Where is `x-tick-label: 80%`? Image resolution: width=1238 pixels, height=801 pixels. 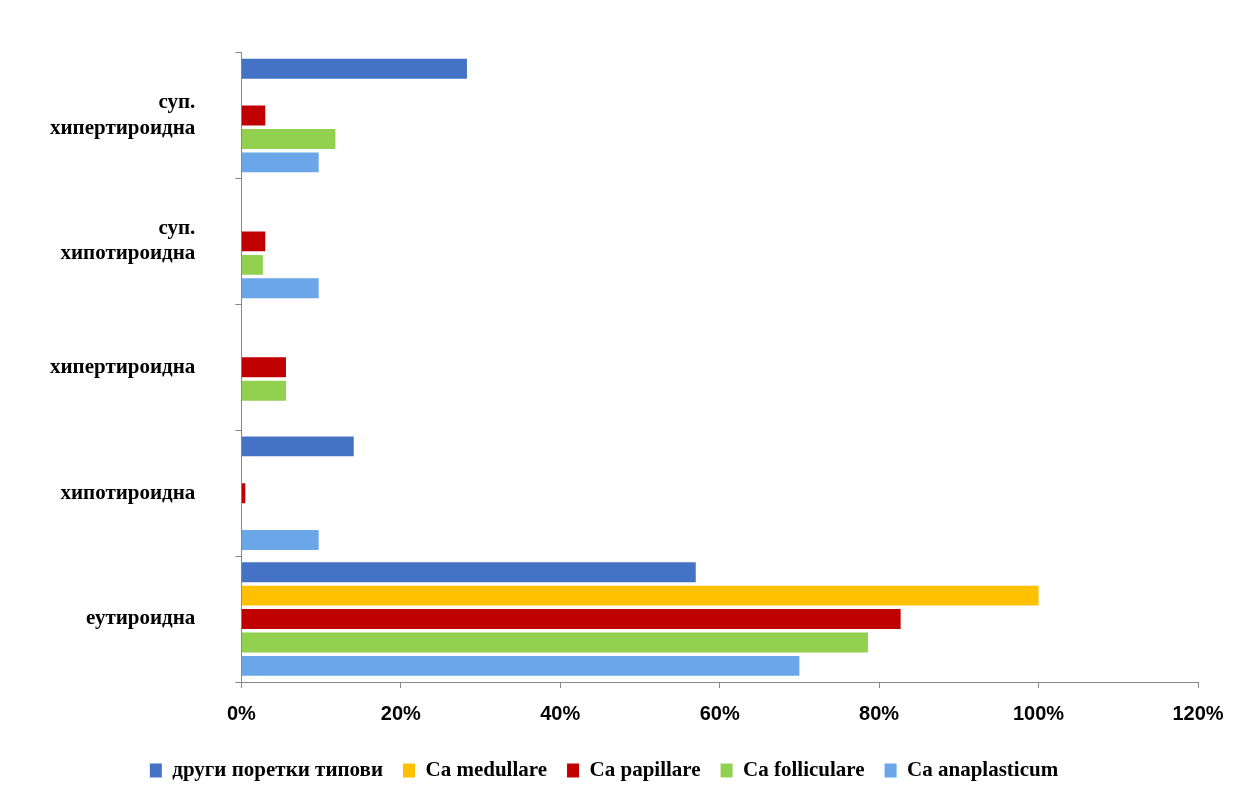 x-tick-label: 80% is located at coordinates (879, 712).